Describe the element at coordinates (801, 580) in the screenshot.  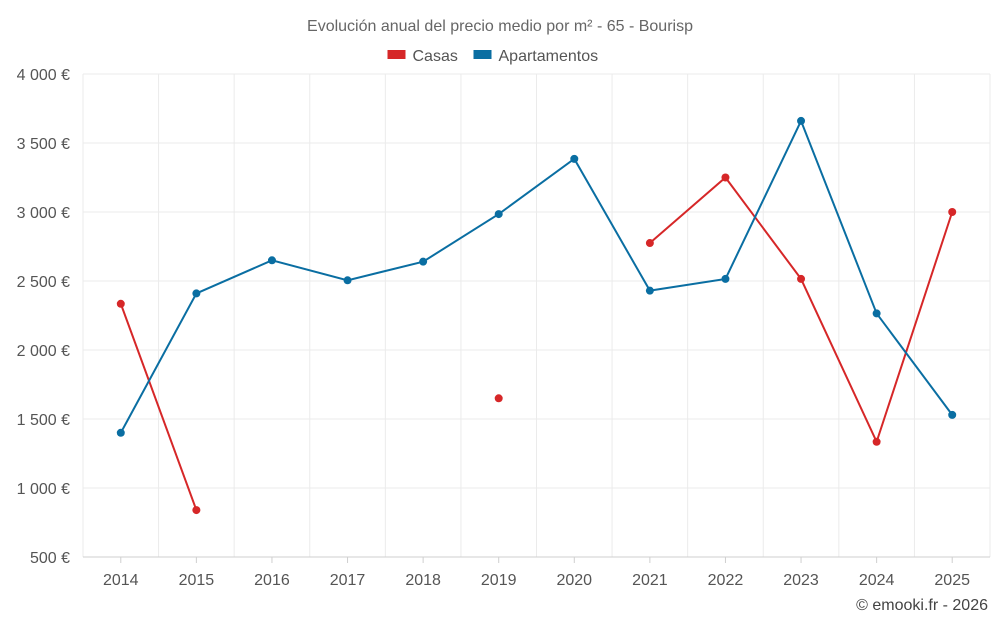
I see `x-tick-label: 2023` at that location.